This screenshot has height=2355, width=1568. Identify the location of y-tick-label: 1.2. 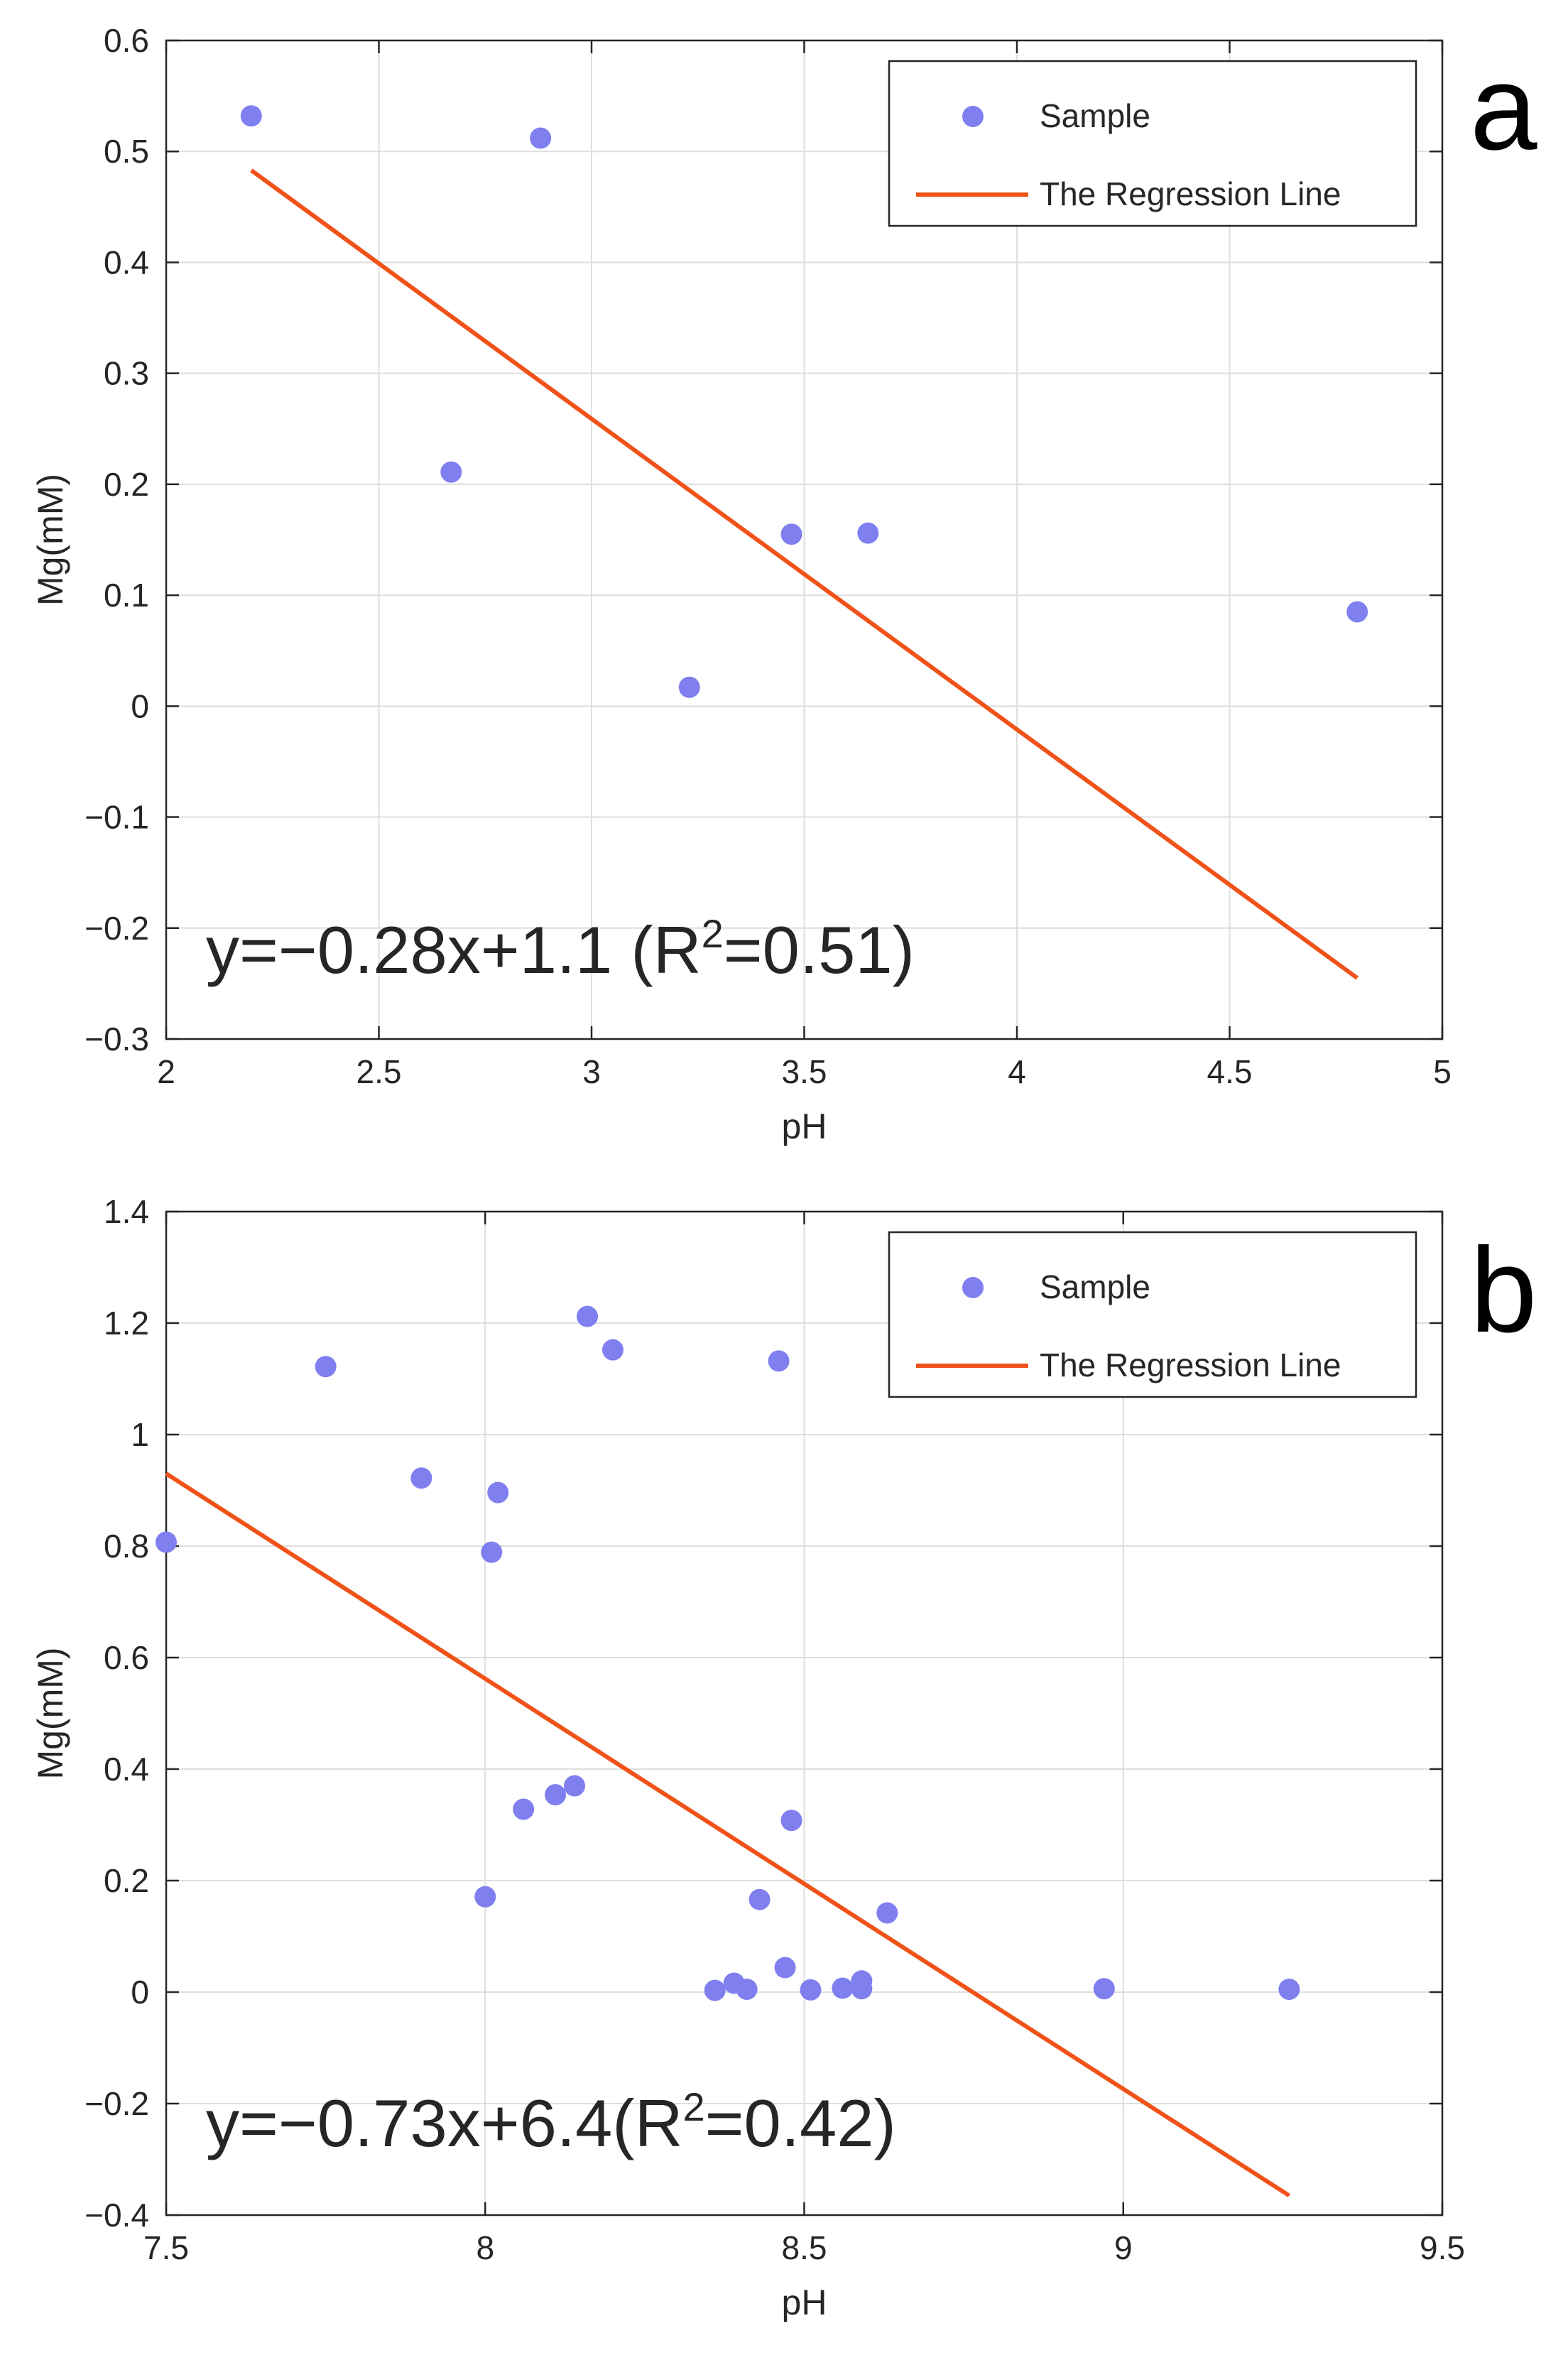
(126, 1323).